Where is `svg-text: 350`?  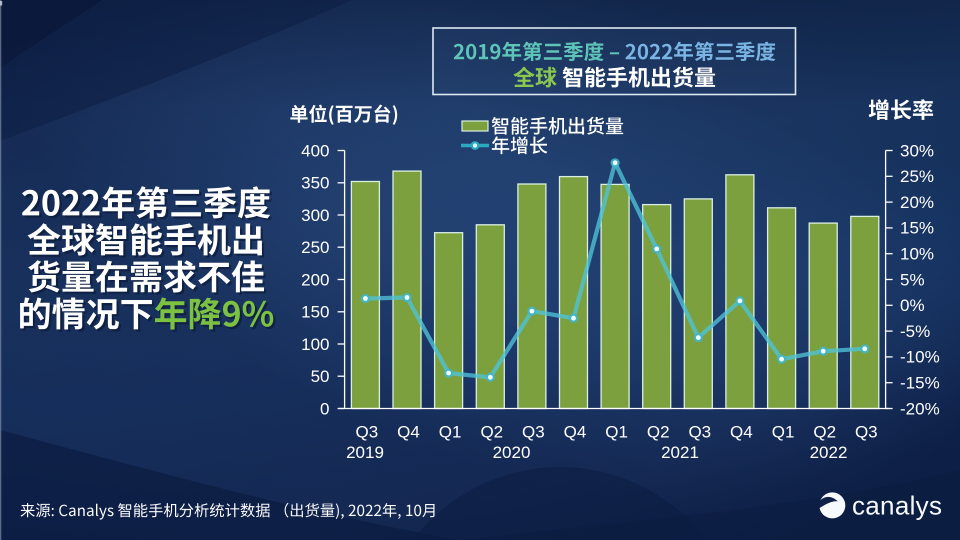
svg-text: 350 is located at coordinates (315, 183).